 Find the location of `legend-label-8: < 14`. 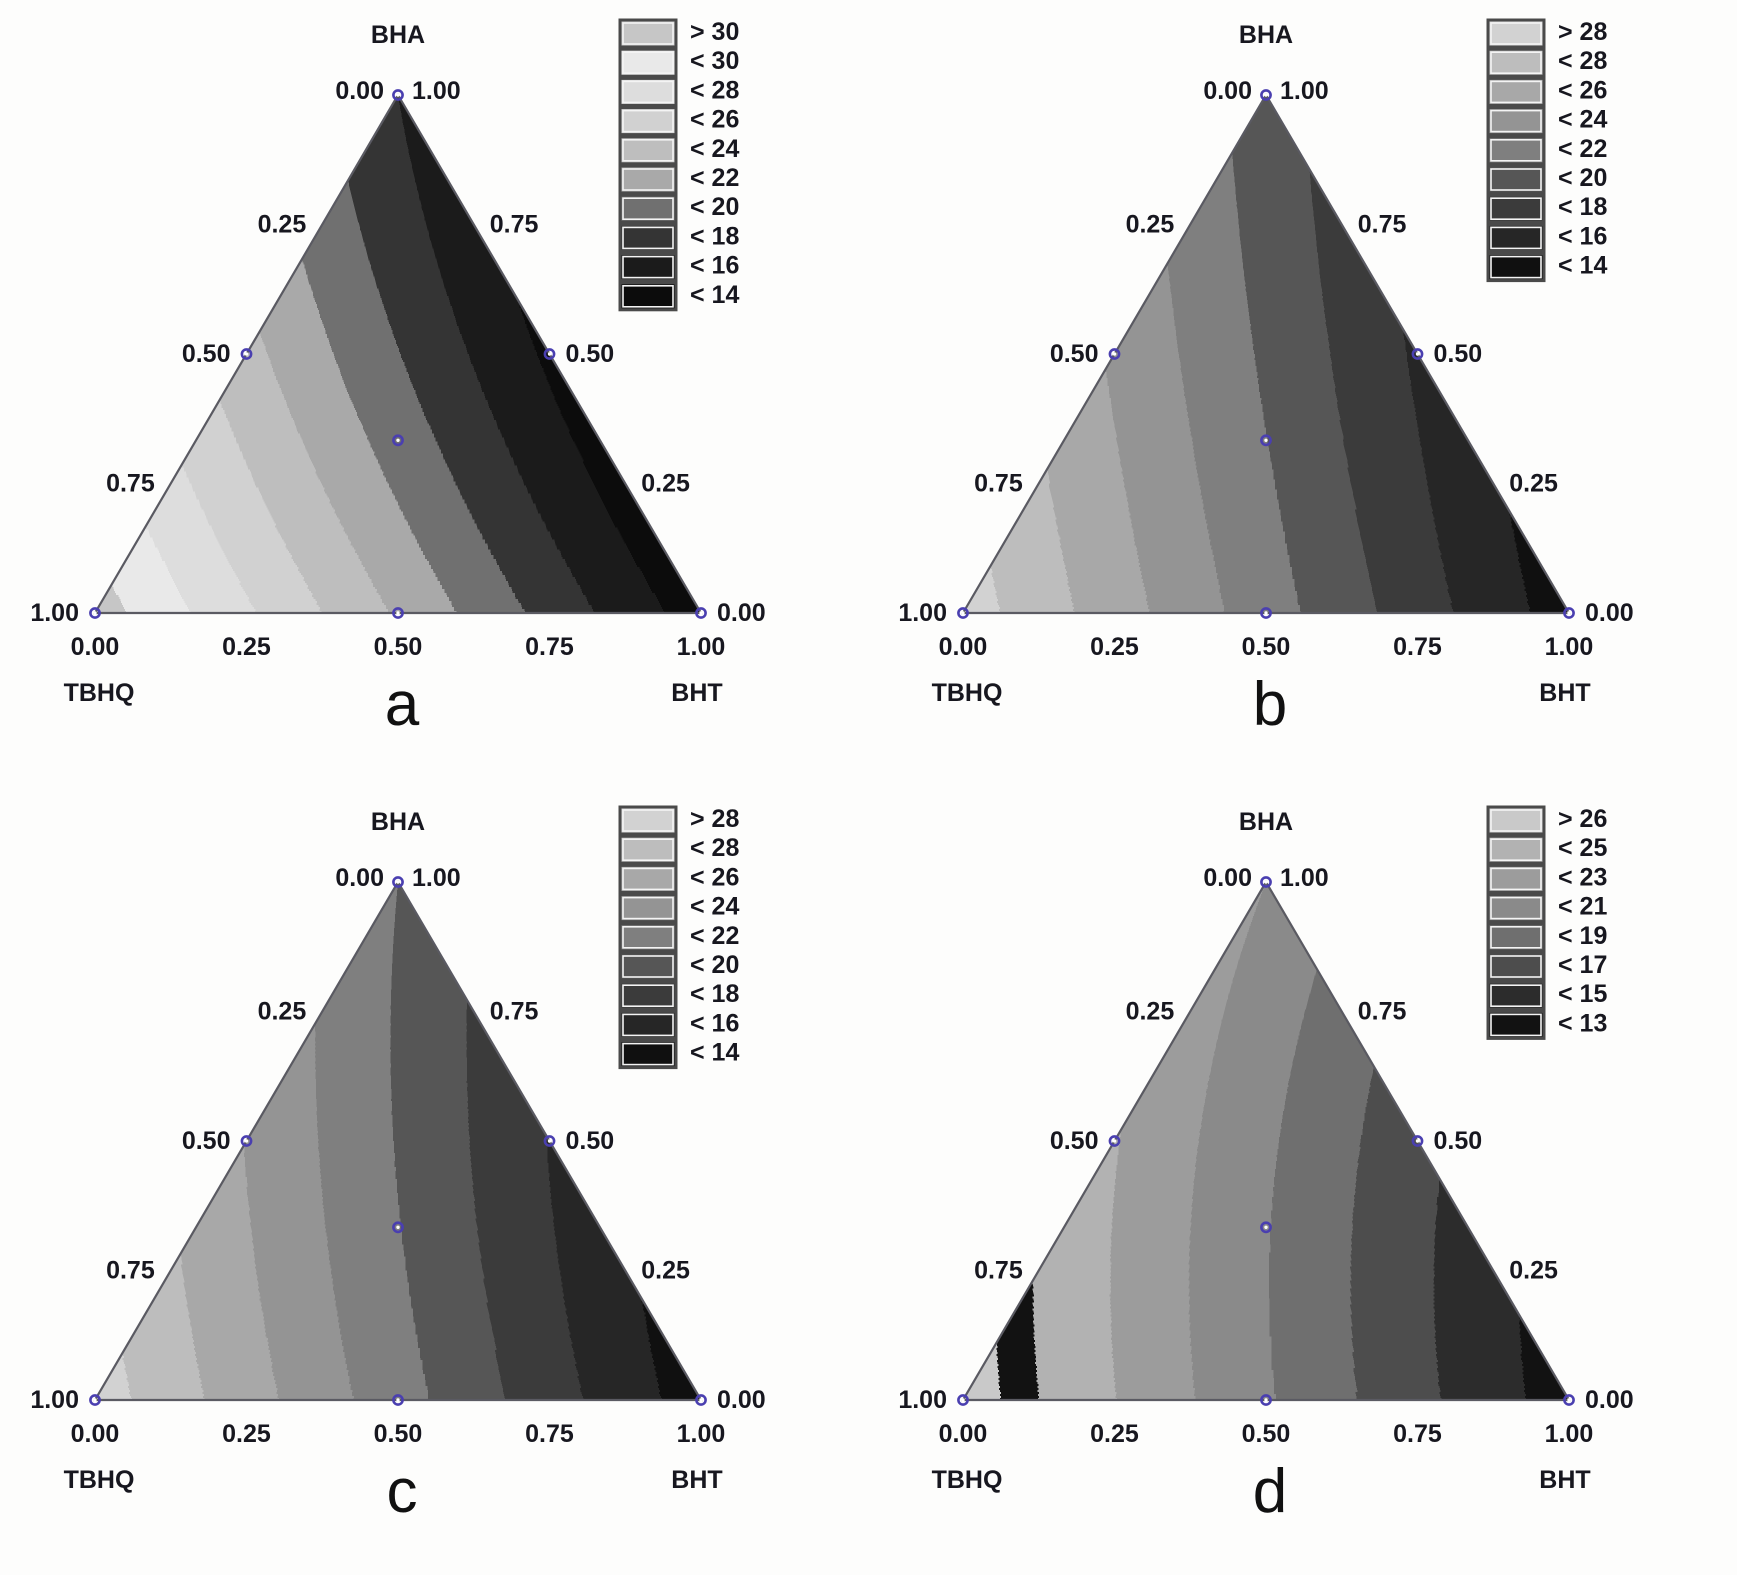

legend-label-8: < 14 is located at coordinates (714, 1053).